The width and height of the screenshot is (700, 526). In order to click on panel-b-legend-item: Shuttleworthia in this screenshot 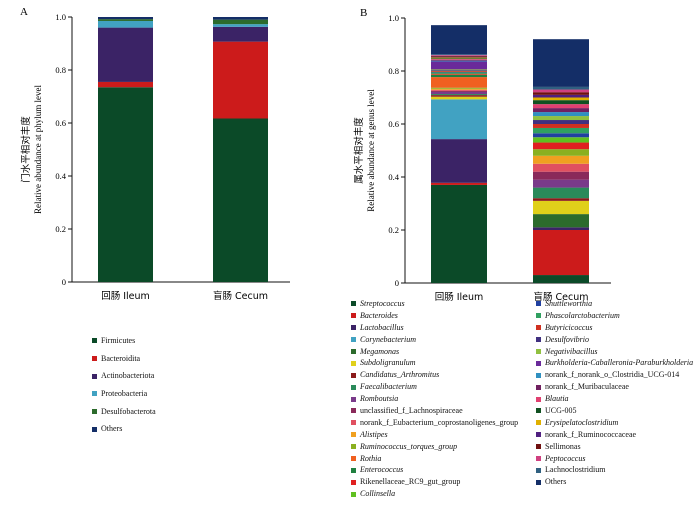, I will do `click(614, 304)`.